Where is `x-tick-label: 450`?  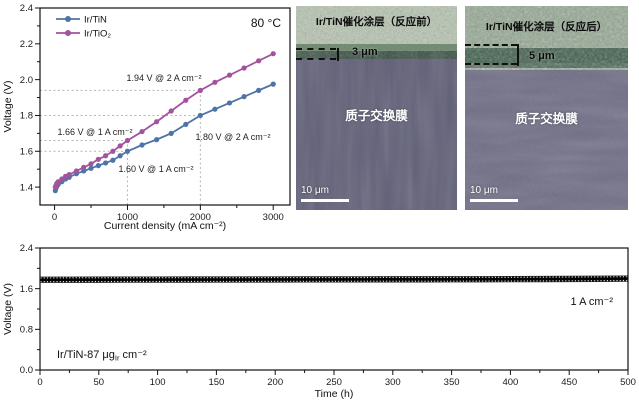
x-tick-label: 450 is located at coordinates (569, 382).